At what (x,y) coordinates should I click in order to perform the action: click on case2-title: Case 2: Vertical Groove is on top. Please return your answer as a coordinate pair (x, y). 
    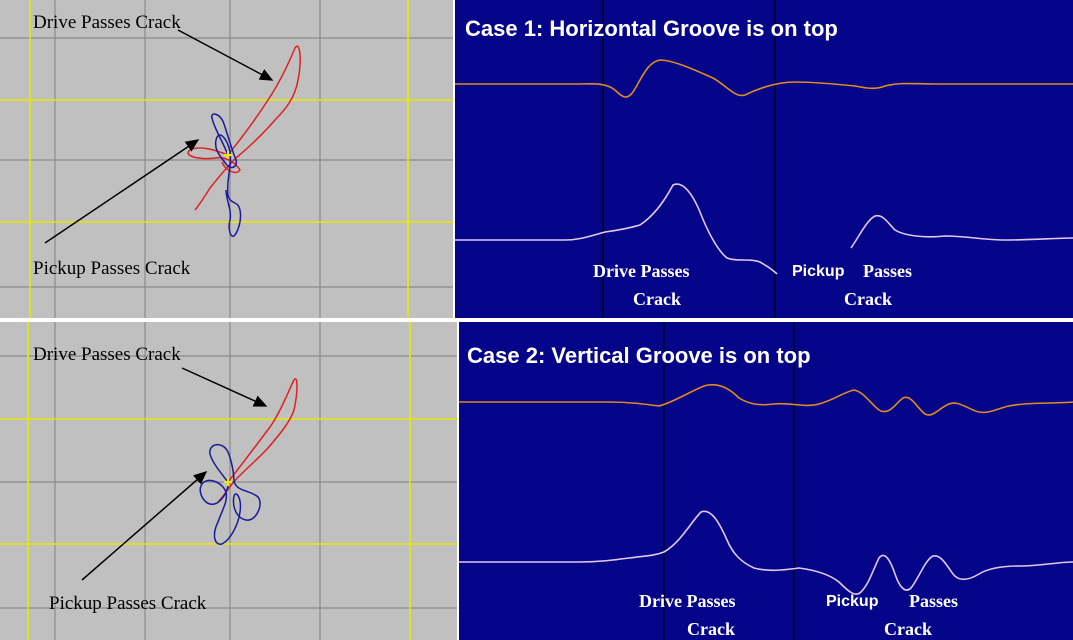
    Looking at the image, I should click on (639, 355).